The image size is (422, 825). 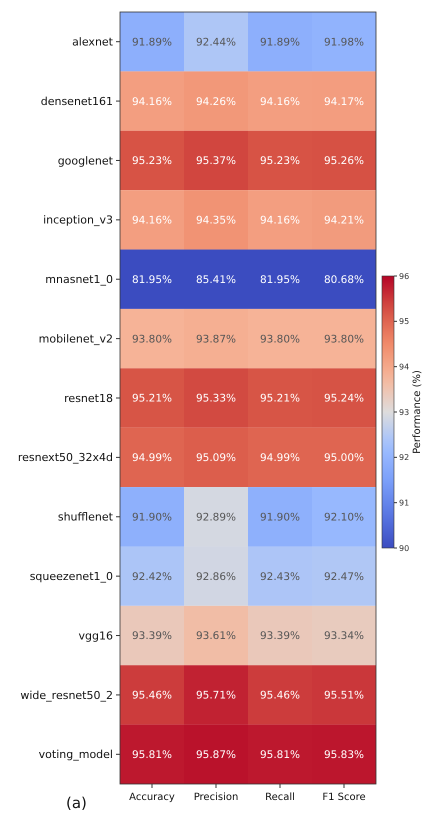 What do you see at coordinates (76, 101) in the screenshot?
I see `y-tick-label: densenet161` at bounding box center [76, 101].